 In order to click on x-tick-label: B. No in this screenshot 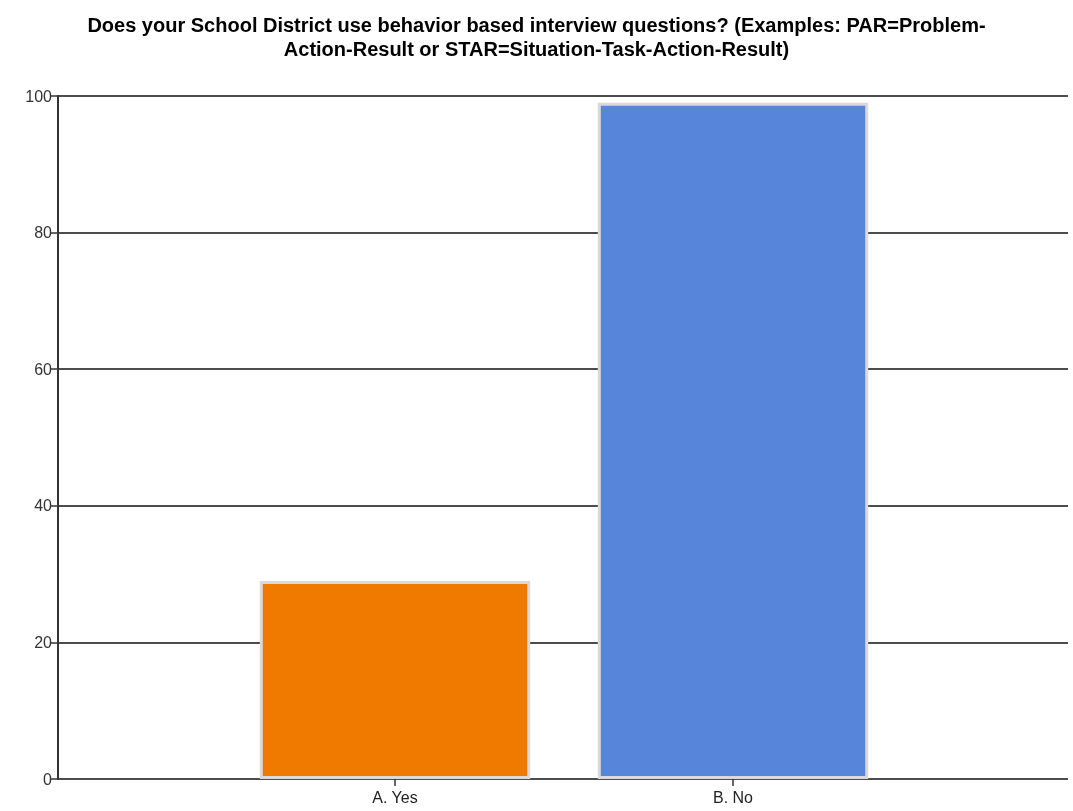, I will do `click(733, 797)`.